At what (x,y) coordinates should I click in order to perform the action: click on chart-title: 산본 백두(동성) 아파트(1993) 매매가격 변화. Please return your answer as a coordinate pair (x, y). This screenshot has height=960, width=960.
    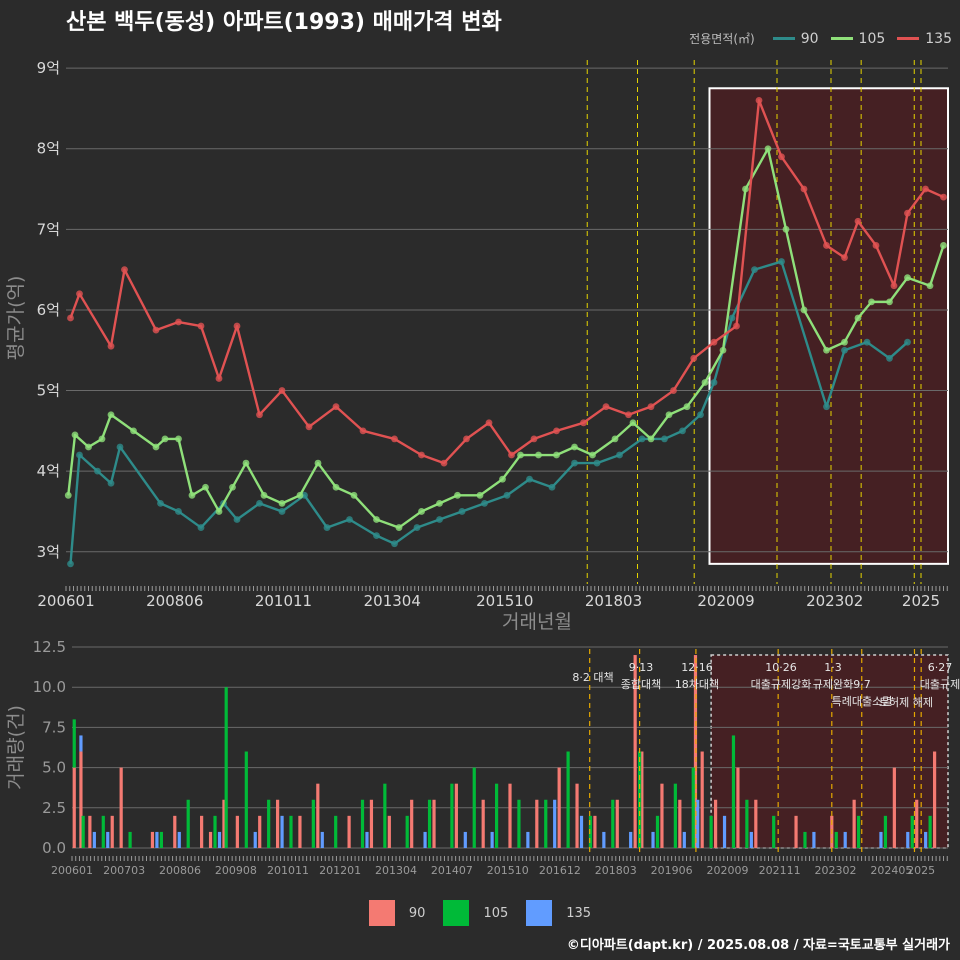
    Looking at the image, I should click on (284, 22).